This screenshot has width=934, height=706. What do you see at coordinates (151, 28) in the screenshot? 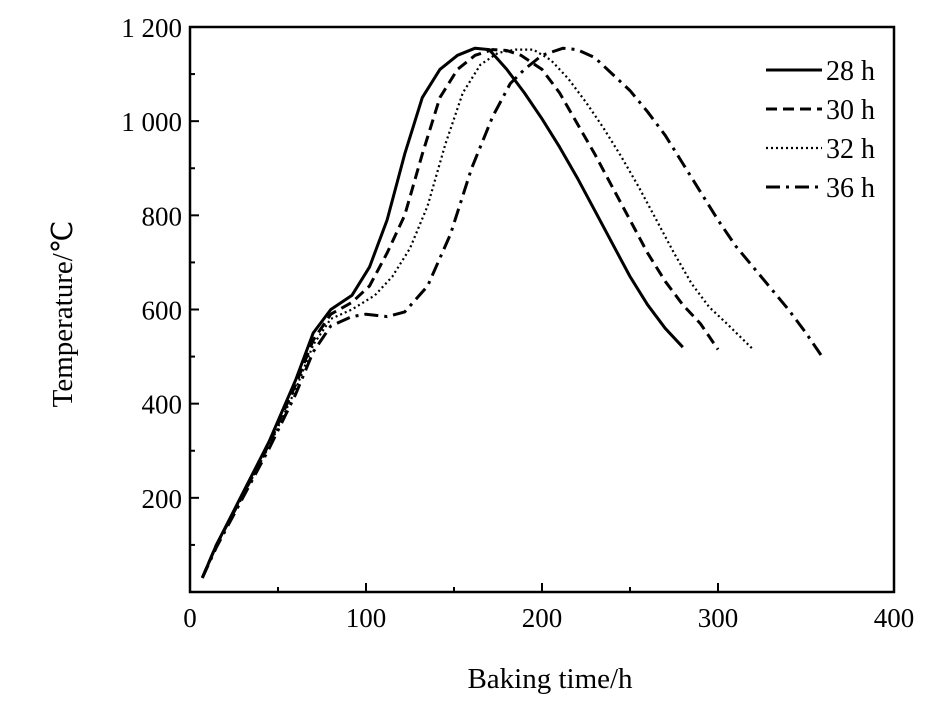
I see `y-tick-label: 1 200` at bounding box center [151, 28].